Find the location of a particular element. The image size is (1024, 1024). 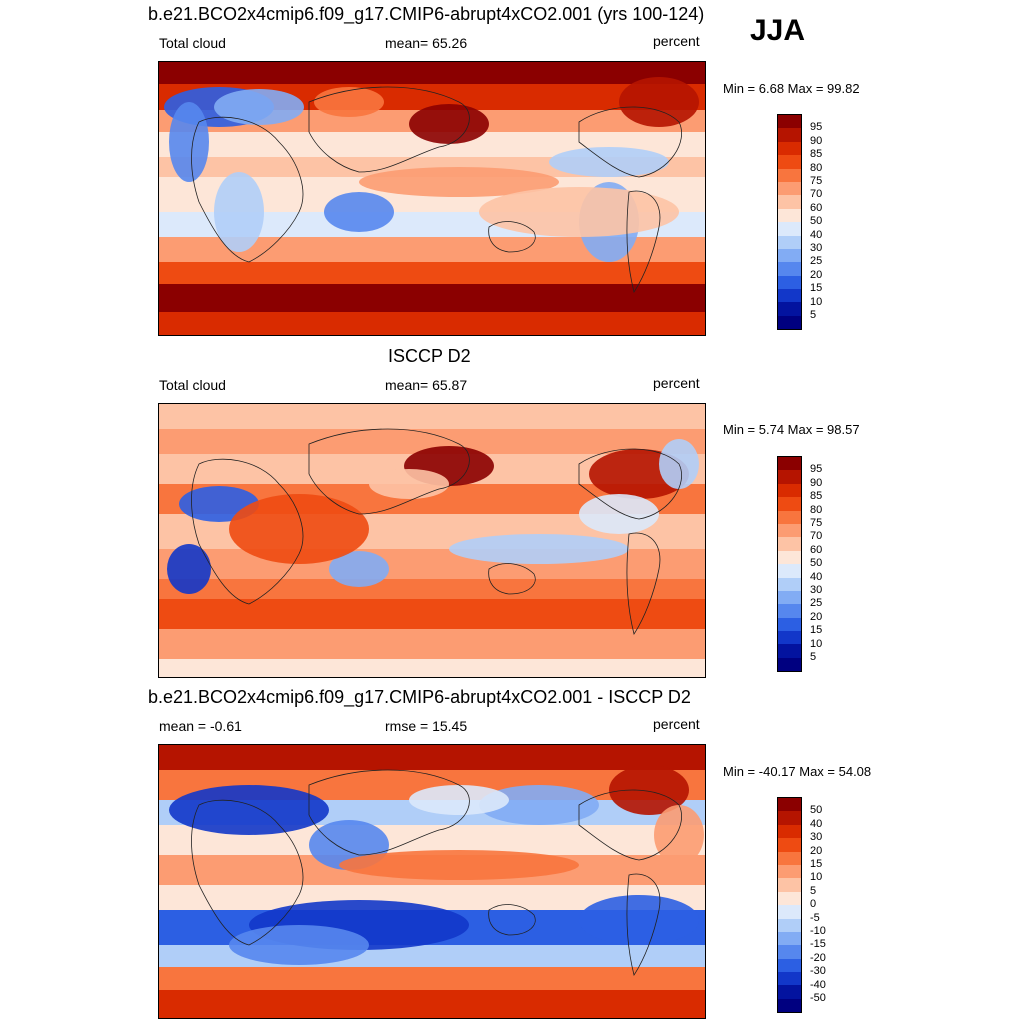

panel-2-map is located at coordinates (432, 540).